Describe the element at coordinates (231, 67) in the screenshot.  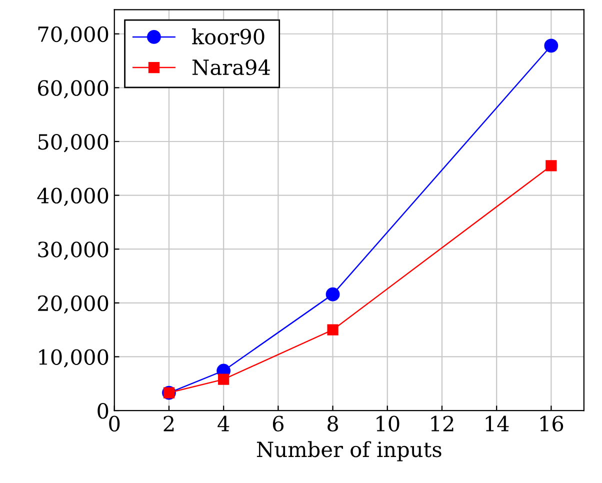
I see `legend-label: Nara94` at that location.